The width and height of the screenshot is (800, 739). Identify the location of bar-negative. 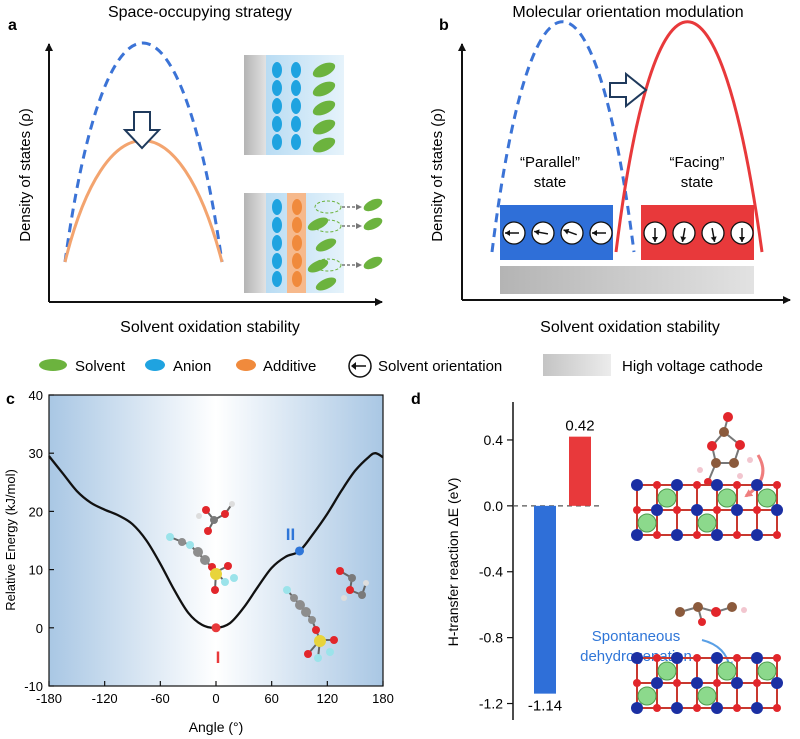
(545, 599).